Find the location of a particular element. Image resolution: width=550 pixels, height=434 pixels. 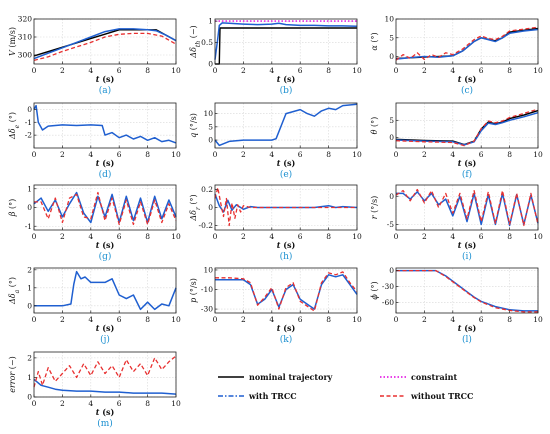

panel-j: 0 2 4 6 8 10 0 1 2 t (s) Δδa (°) (j) is located at coordinates (94, 305).